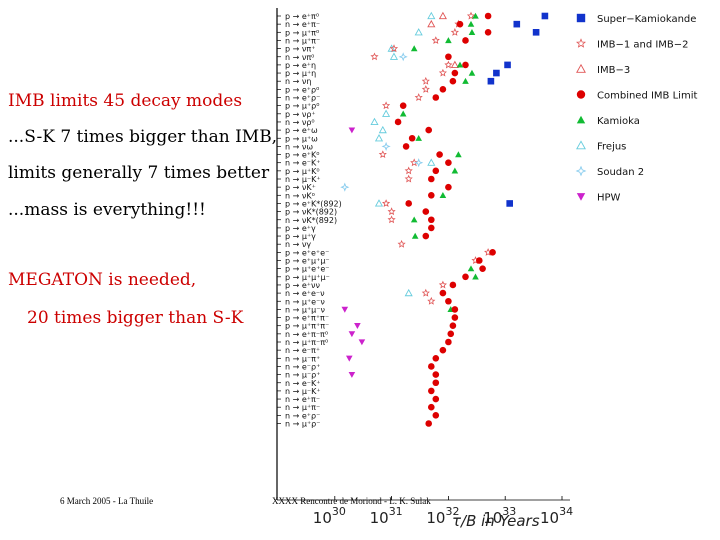  I want to click on mode-label: p → μ⁺ω, so click(301, 138).